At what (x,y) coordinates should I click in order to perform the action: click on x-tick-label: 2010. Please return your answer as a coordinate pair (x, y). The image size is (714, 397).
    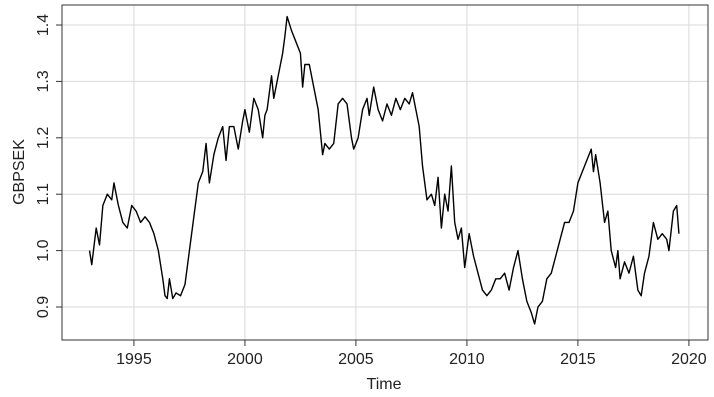
    Looking at the image, I should click on (467, 359).